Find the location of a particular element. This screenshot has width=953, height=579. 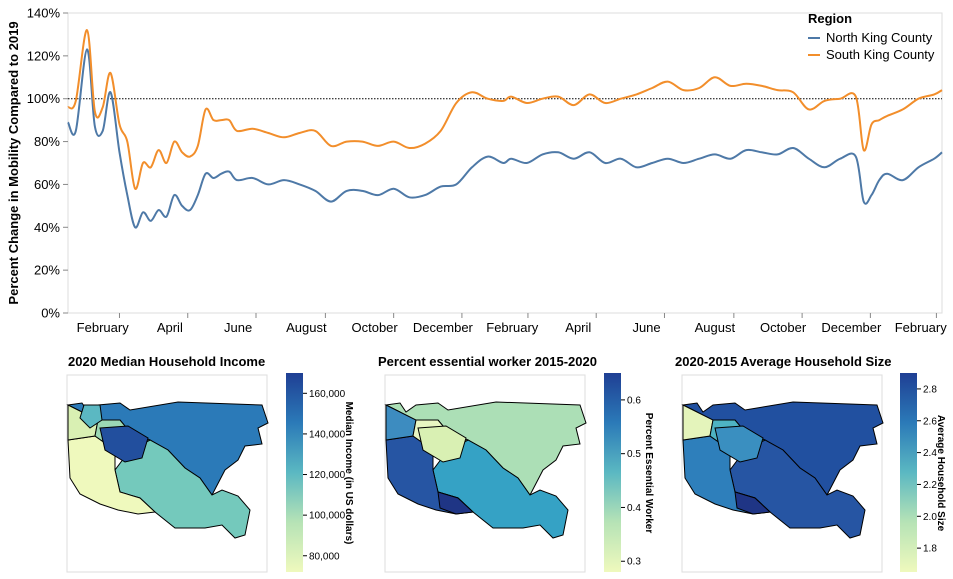

essential-worker-colorbar-ticks: 0.3 0.4 0.5 0.6 is located at coordinates (631, 481).